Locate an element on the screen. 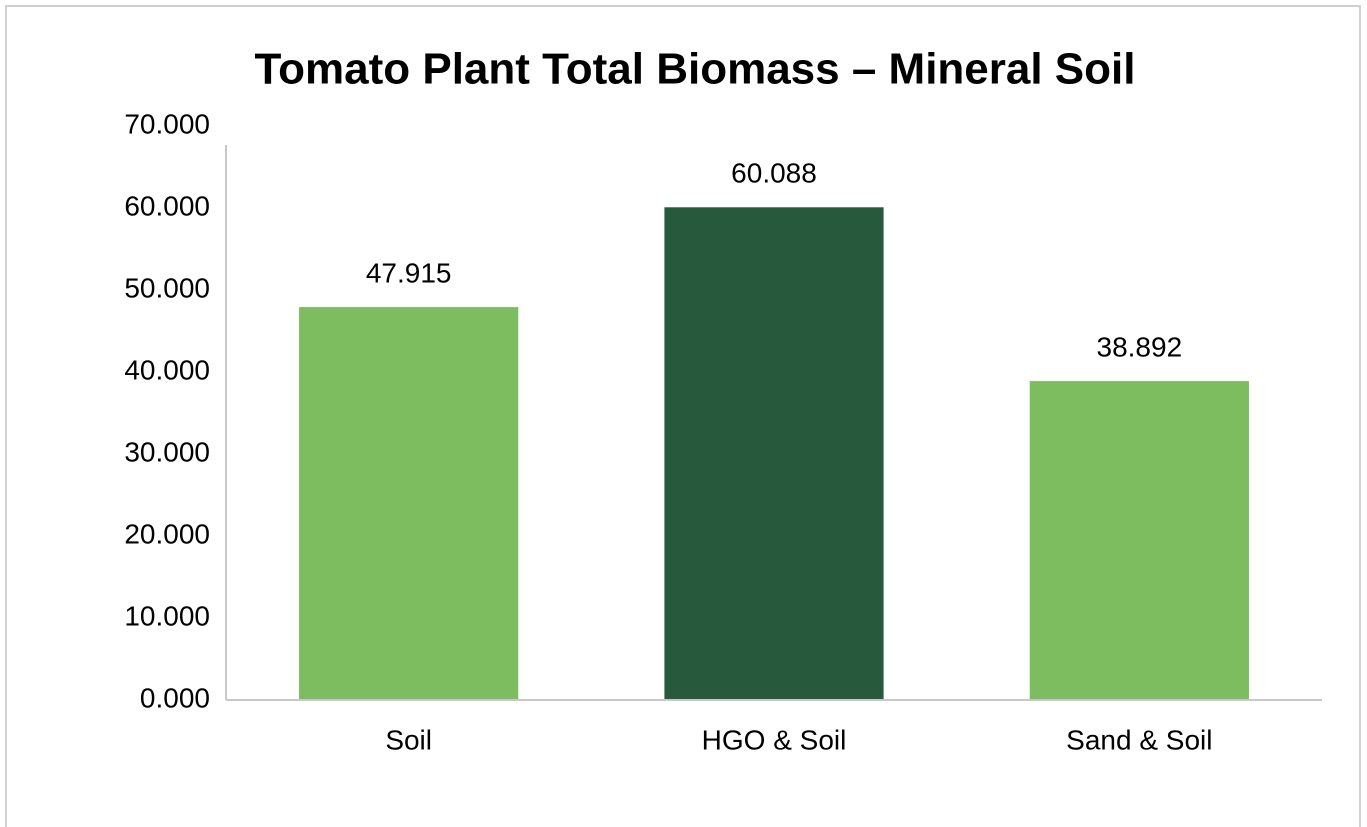 The image size is (1367, 827). x-tick-label: HGO & Soil is located at coordinates (774, 739).